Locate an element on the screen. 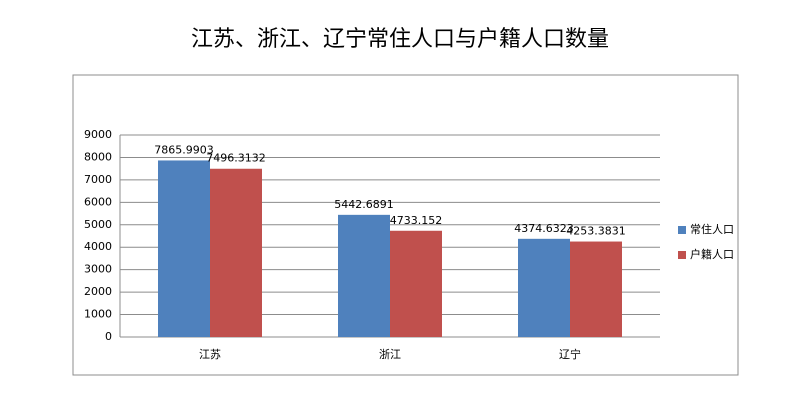 Image resolution: width=800 pixels, height=400 pixels. y-tick-label: 3000 is located at coordinates (98, 269).